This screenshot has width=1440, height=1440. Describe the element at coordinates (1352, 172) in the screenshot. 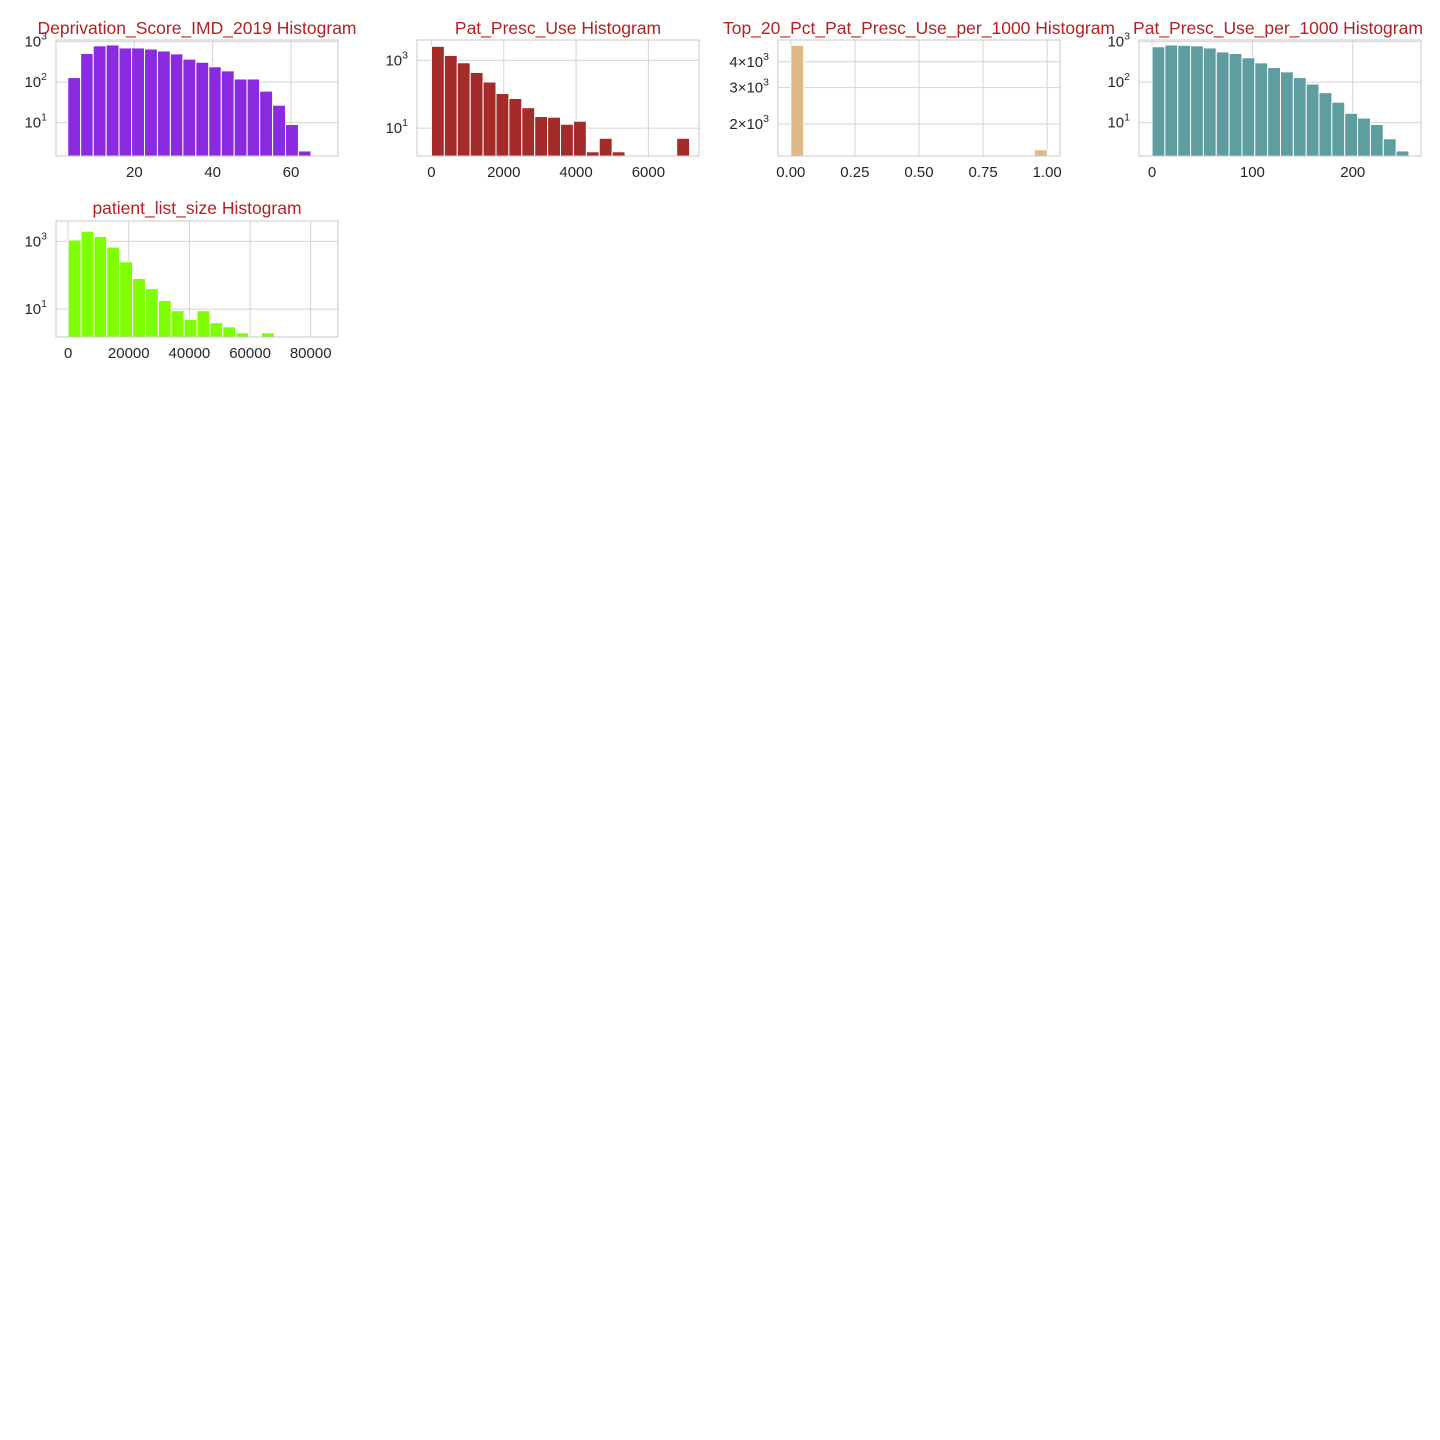

I see `x-tick-label: 200` at that location.